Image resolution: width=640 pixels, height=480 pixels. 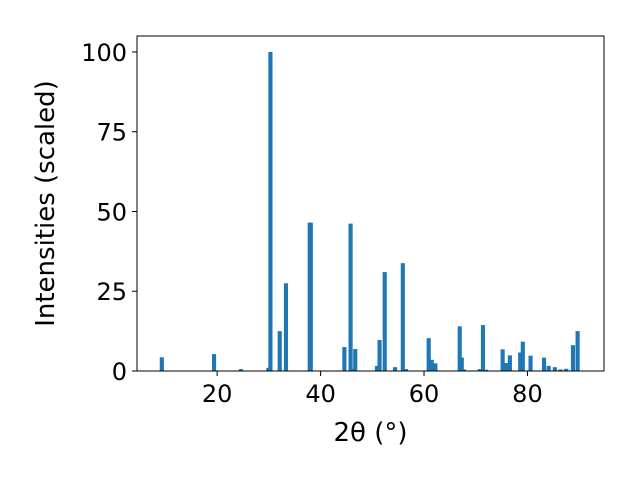 I want to click on x-tick-label: 20, so click(x=217, y=394).